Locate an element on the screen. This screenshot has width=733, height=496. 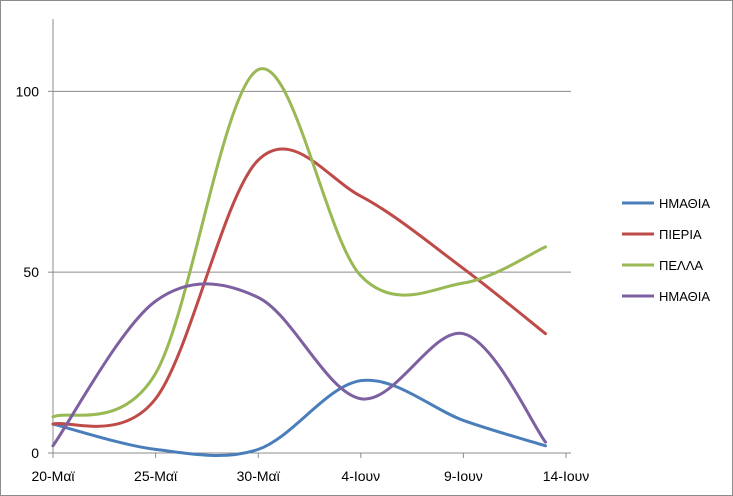
legend-label: ΠΕΛΛΑ is located at coordinates (681, 265).